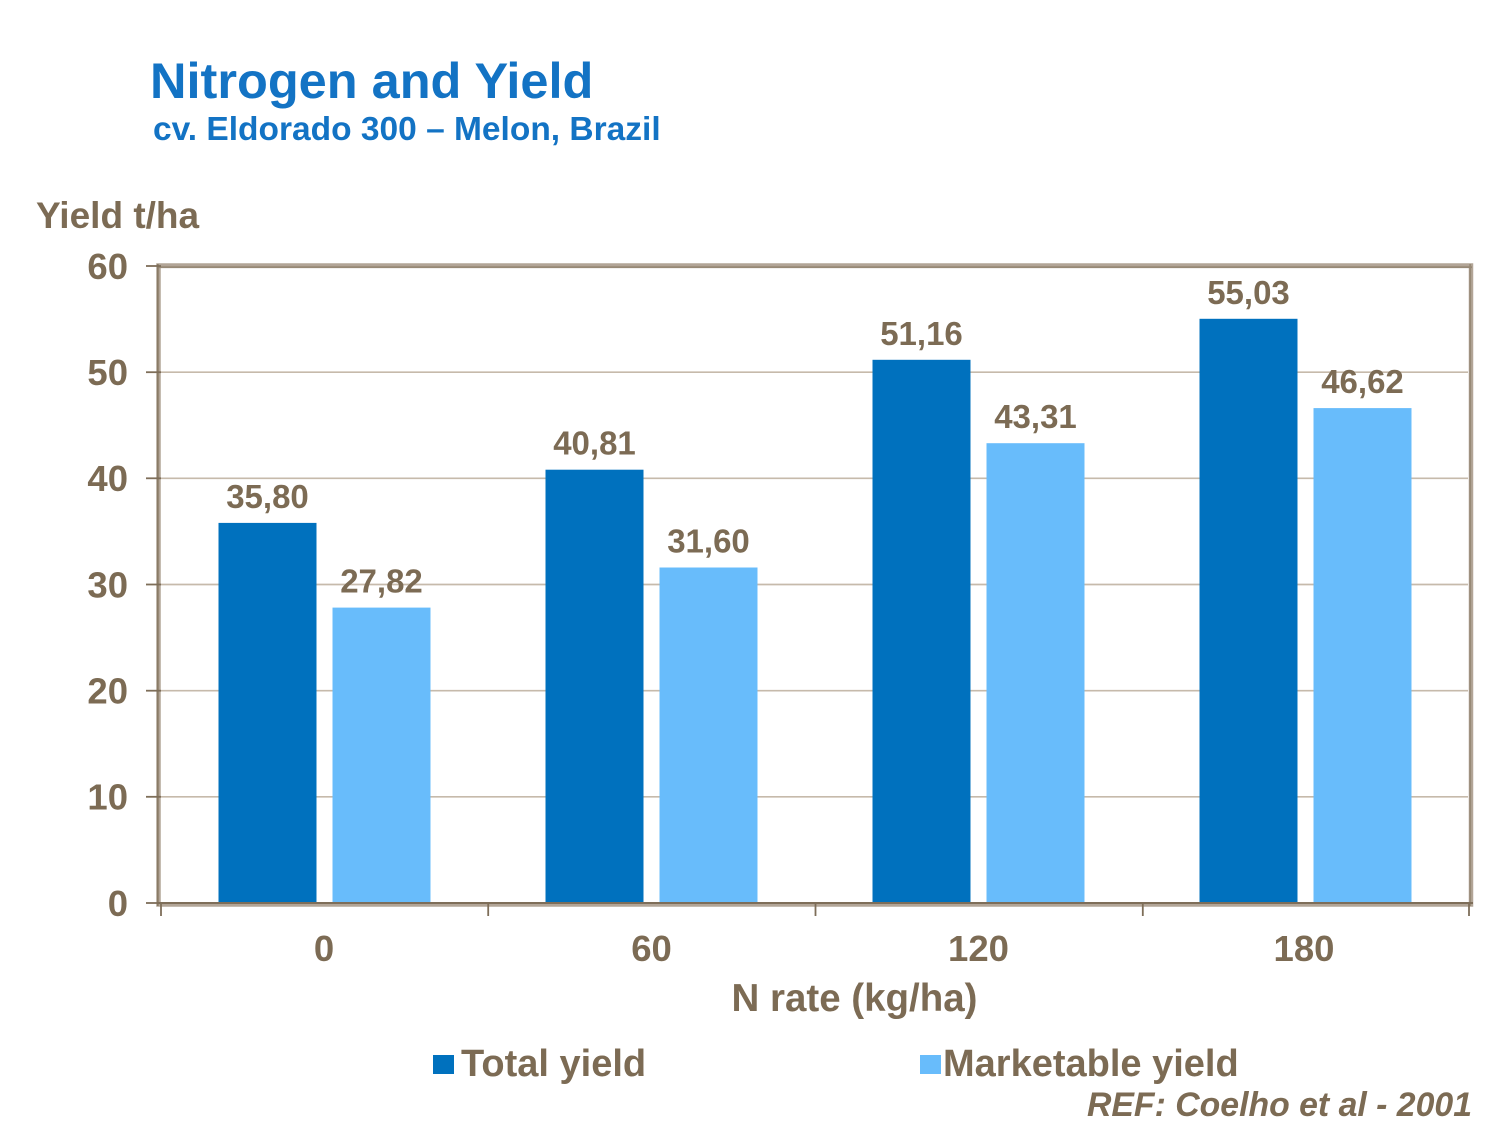 The image size is (1500, 1125). What do you see at coordinates (1248, 292) in the screenshot?
I see `svg-text: 55,03` at bounding box center [1248, 292].